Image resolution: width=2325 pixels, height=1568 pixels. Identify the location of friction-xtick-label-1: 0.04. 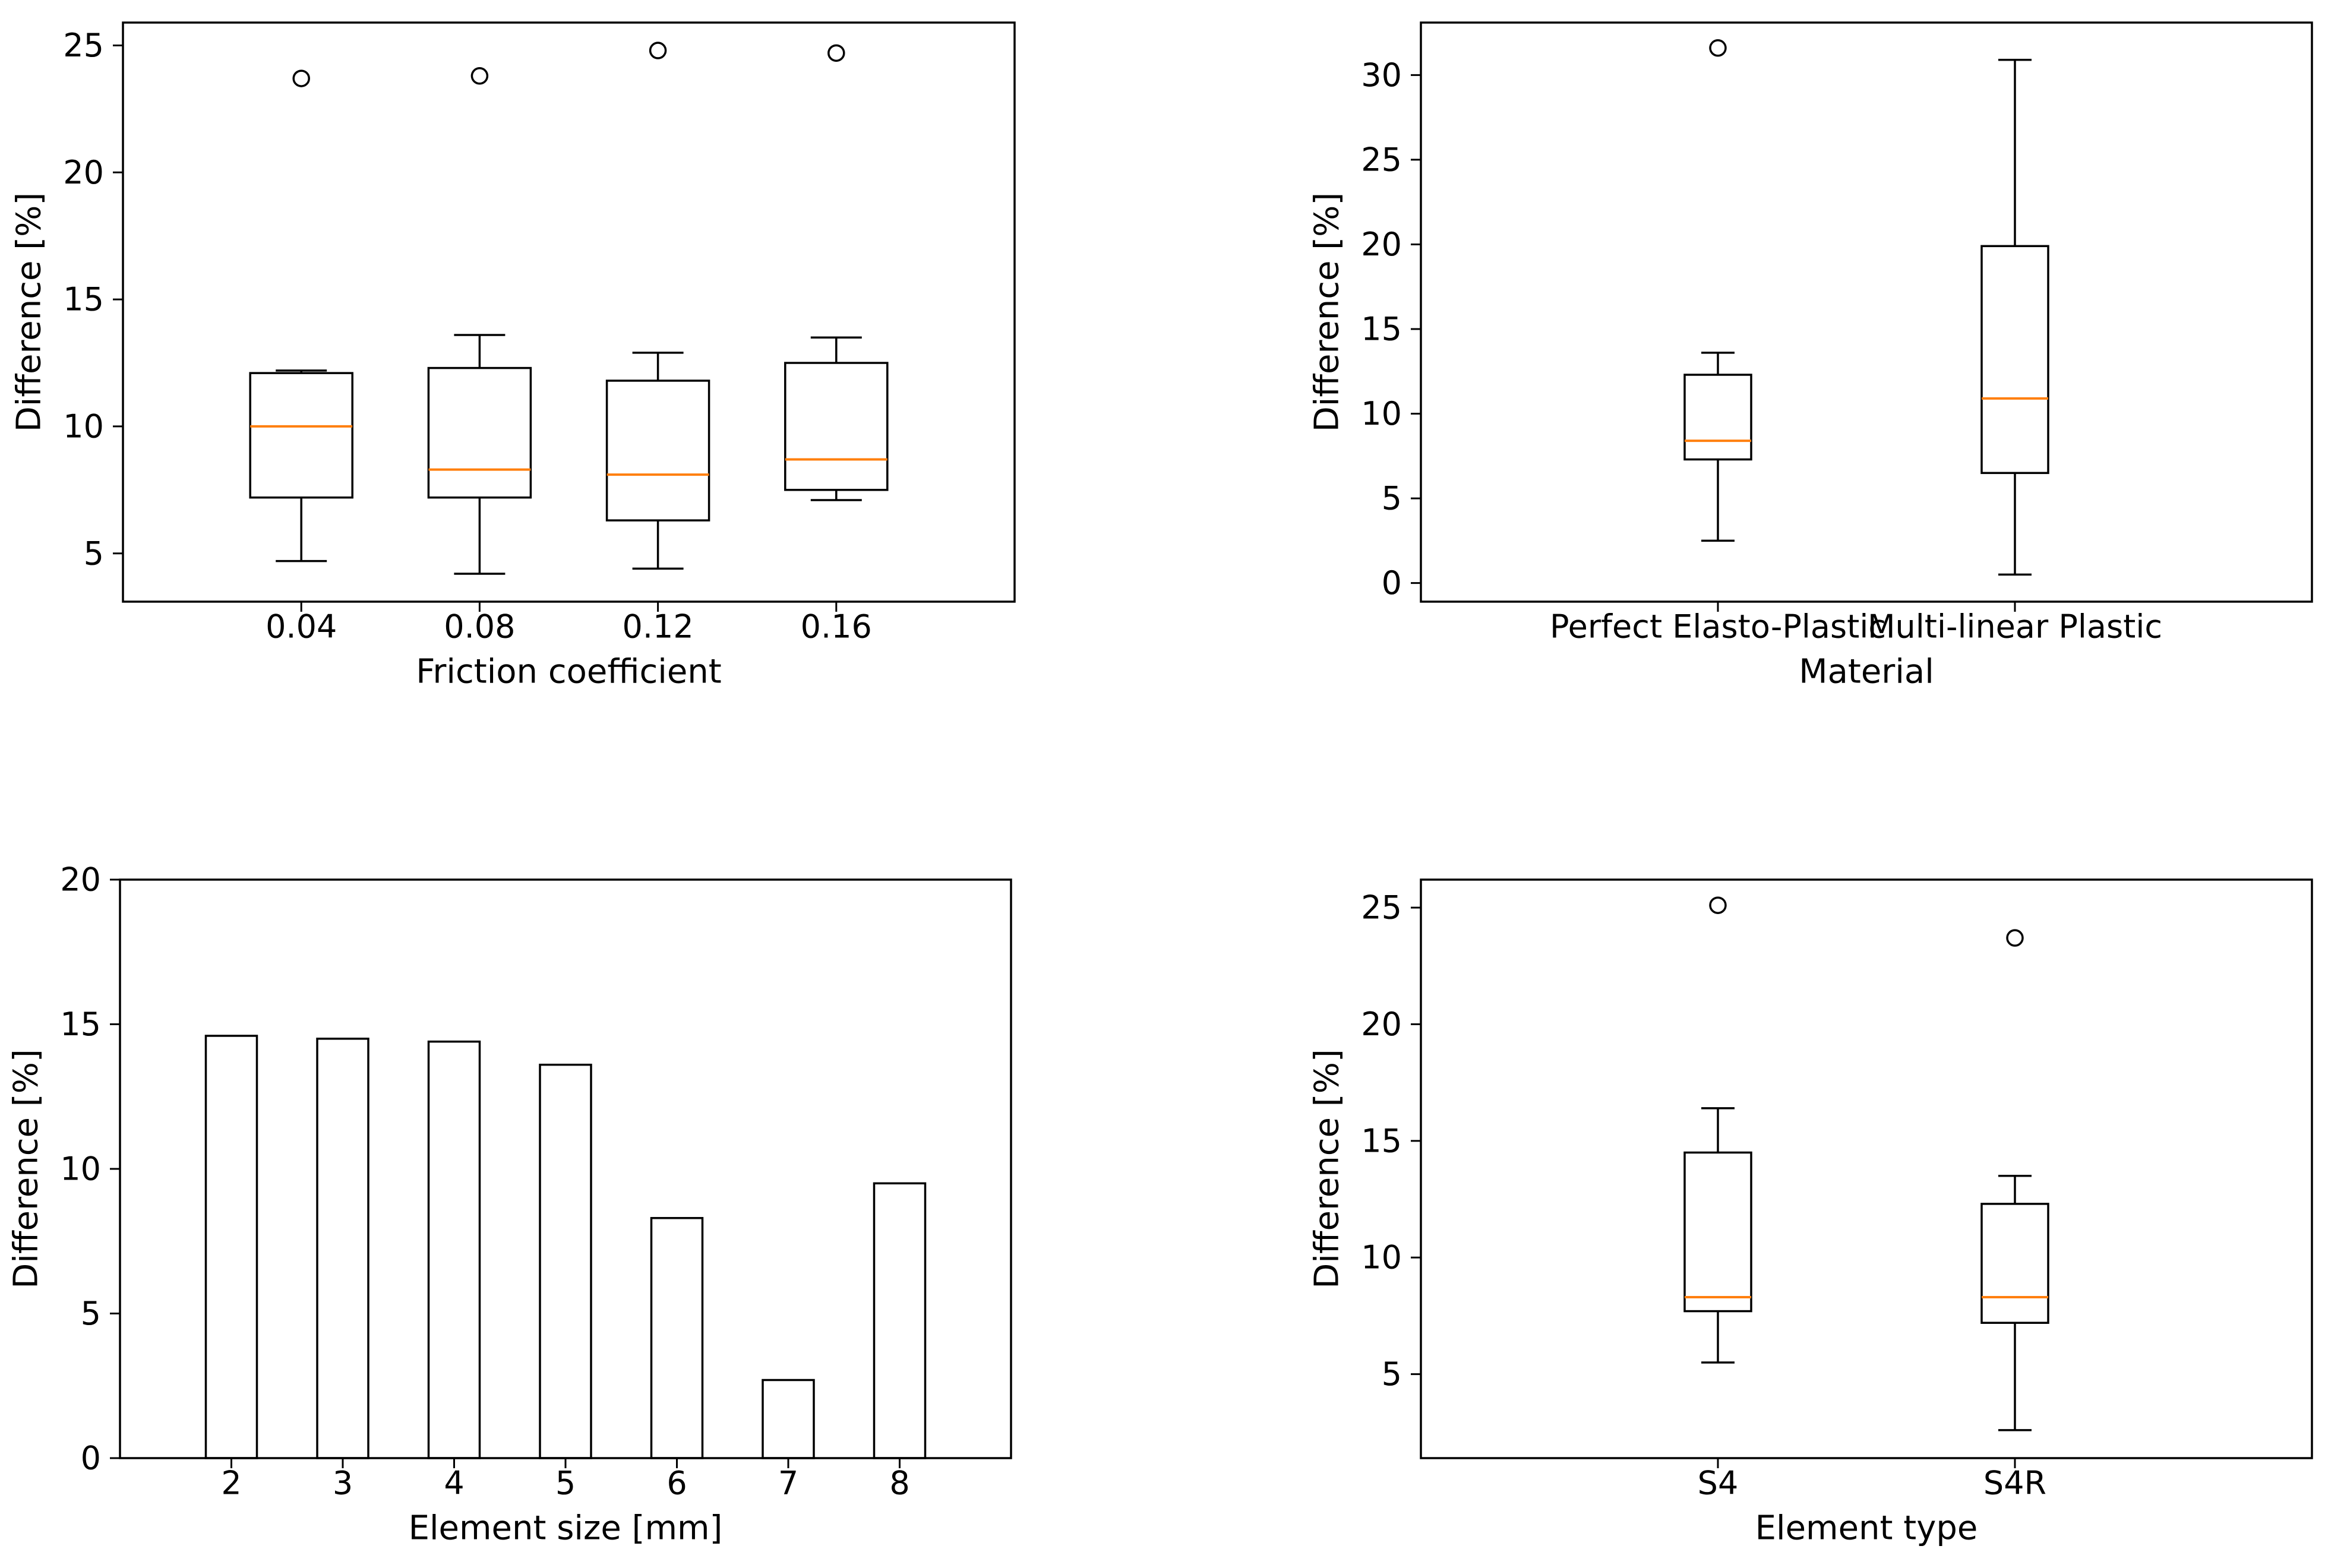
(301, 627).